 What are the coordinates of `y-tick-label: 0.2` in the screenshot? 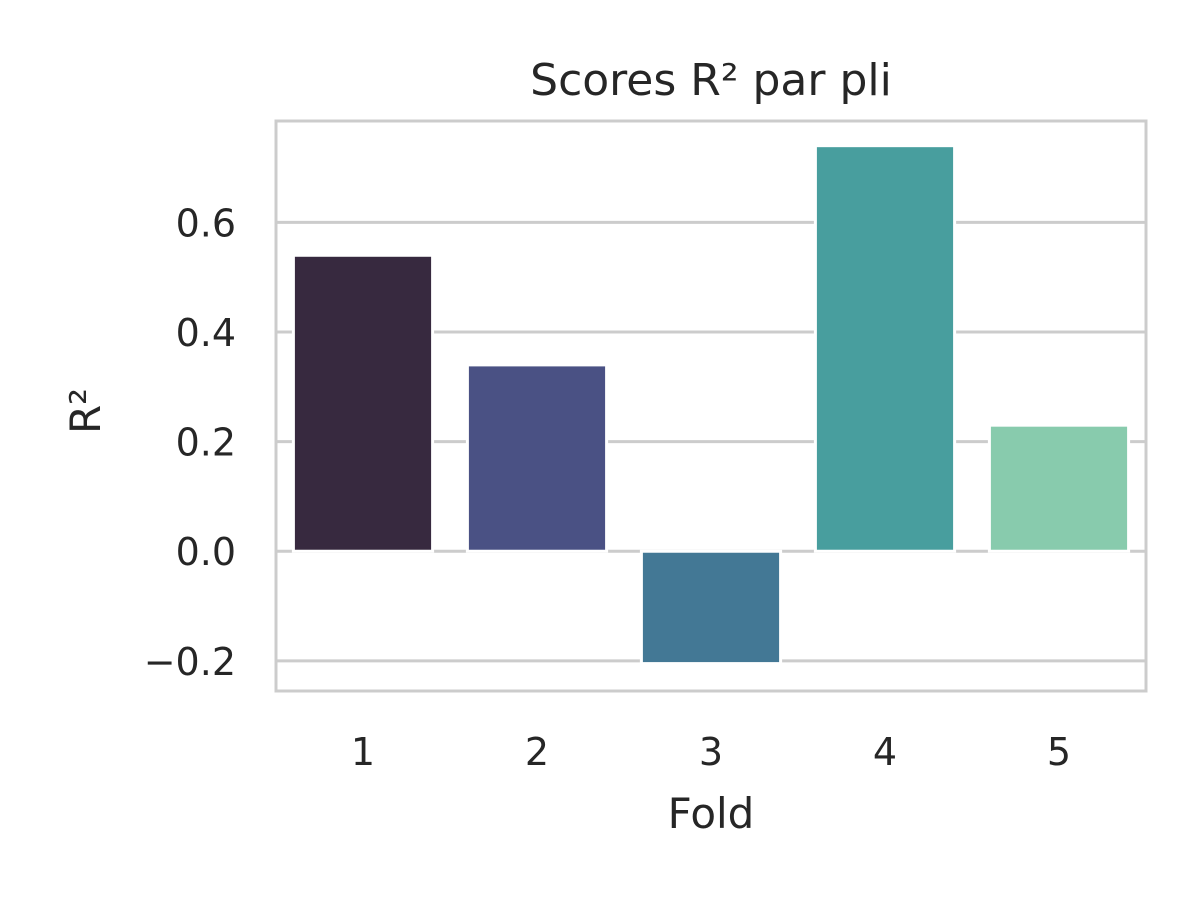 It's located at (206, 443).